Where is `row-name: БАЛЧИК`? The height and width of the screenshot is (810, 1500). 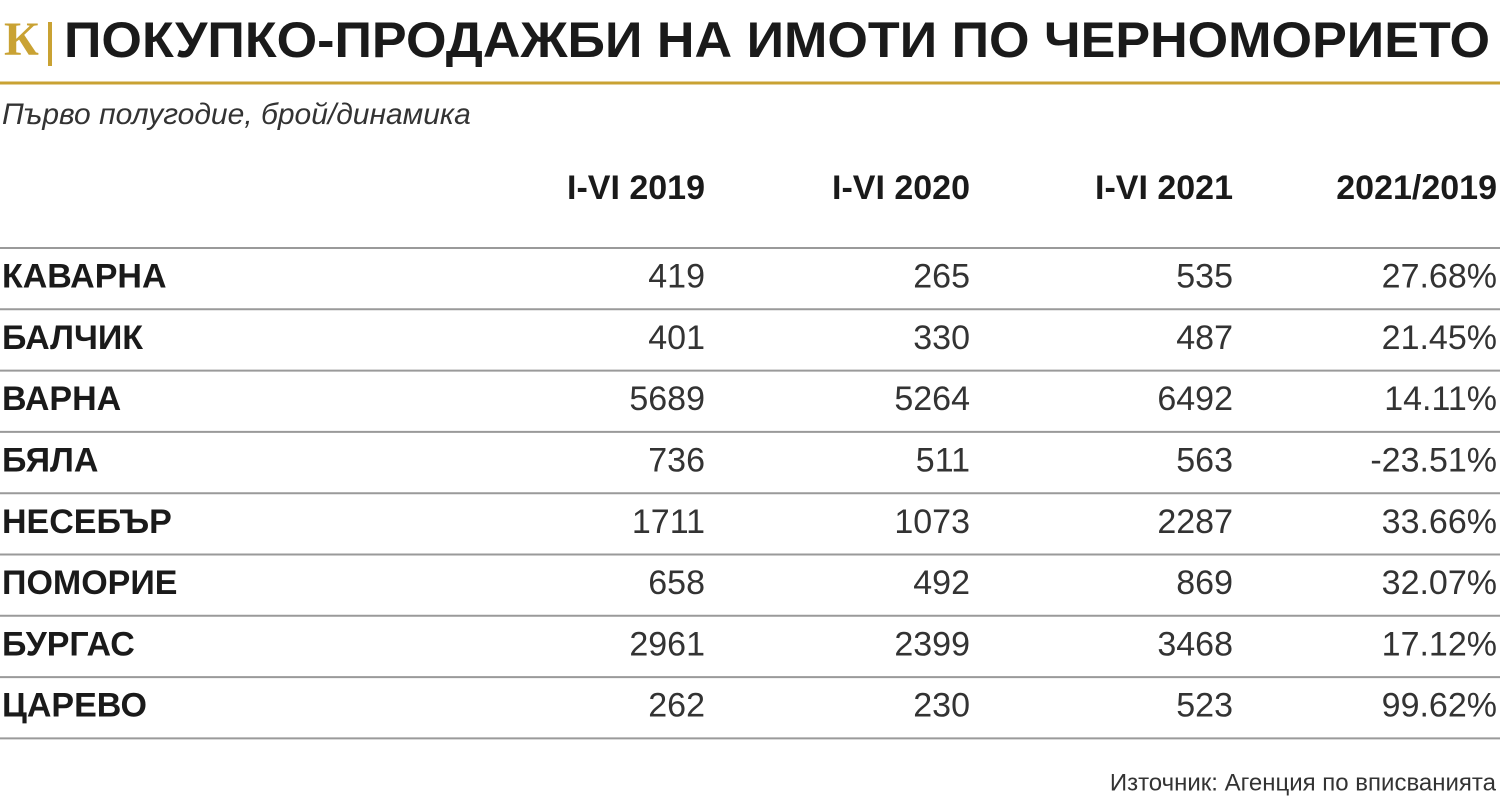 row-name: БАЛЧИК is located at coordinates (72, 338).